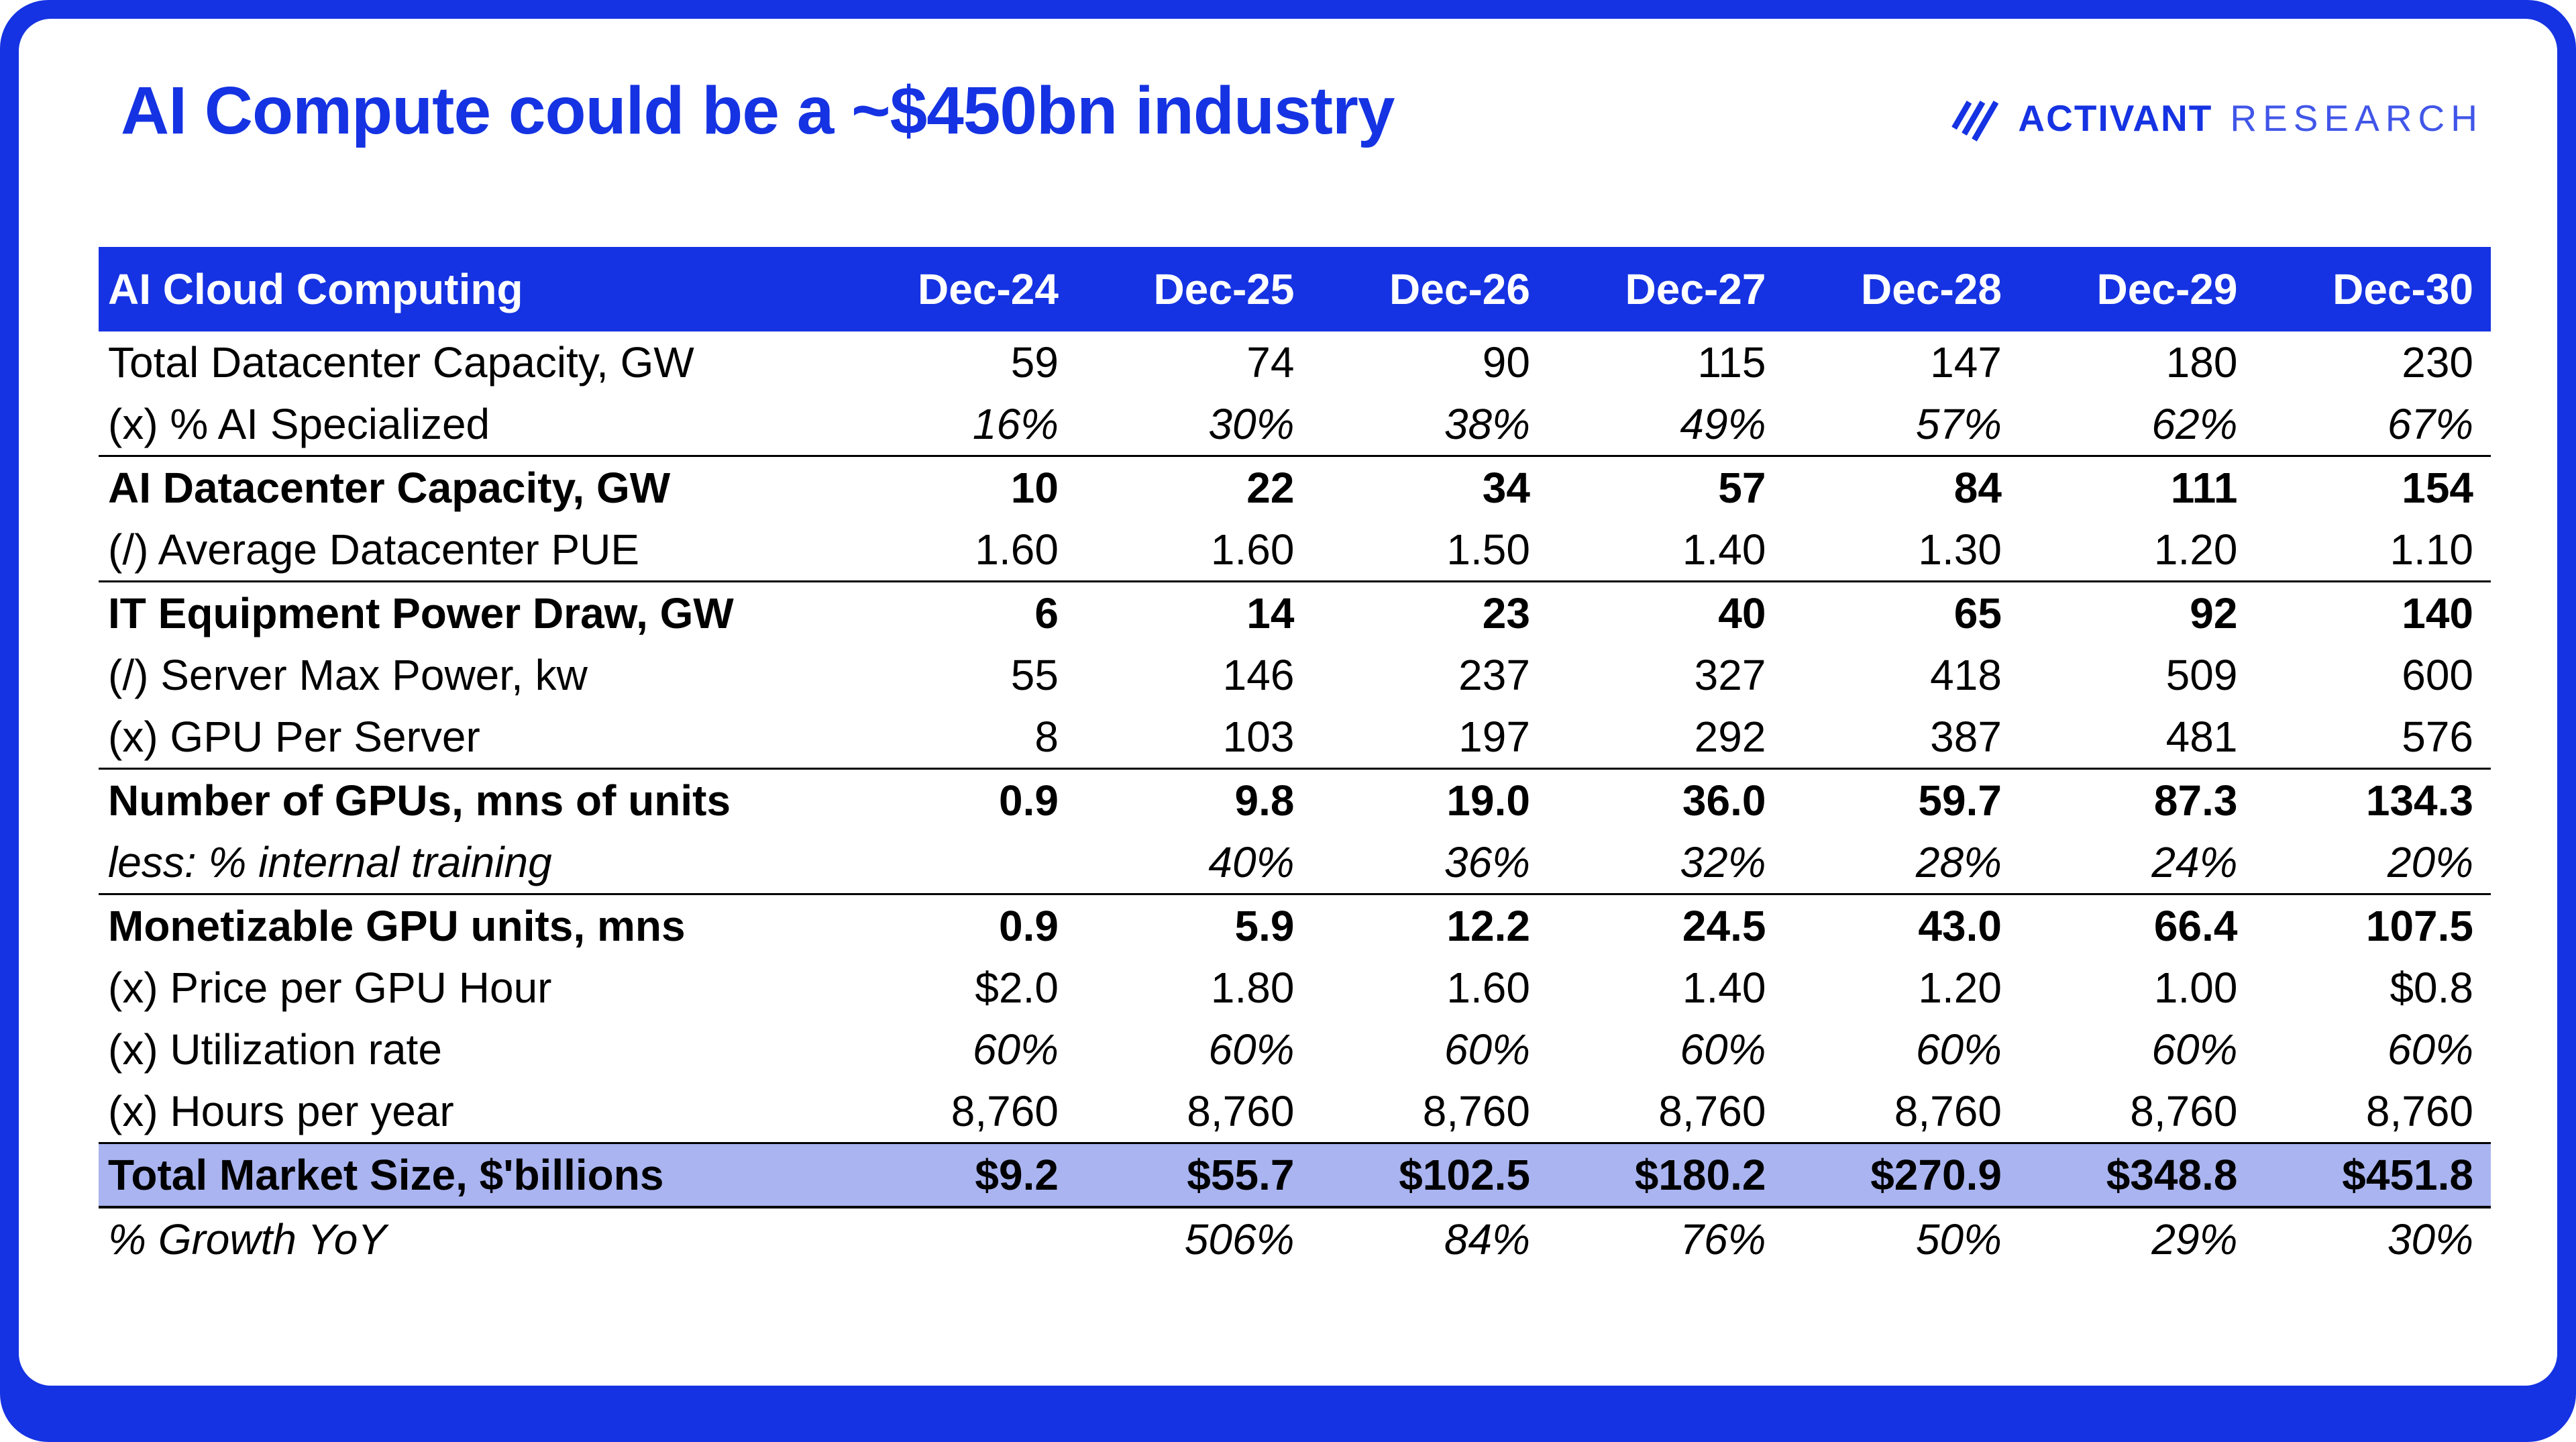  I want to click on row-label: (x) GPU Per Server, so click(294, 737).